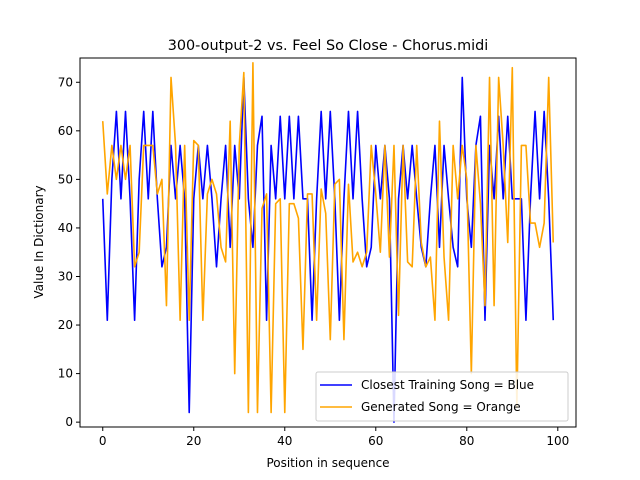  I want to click on x-axis-label: Position in sequence, so click(327, 463).